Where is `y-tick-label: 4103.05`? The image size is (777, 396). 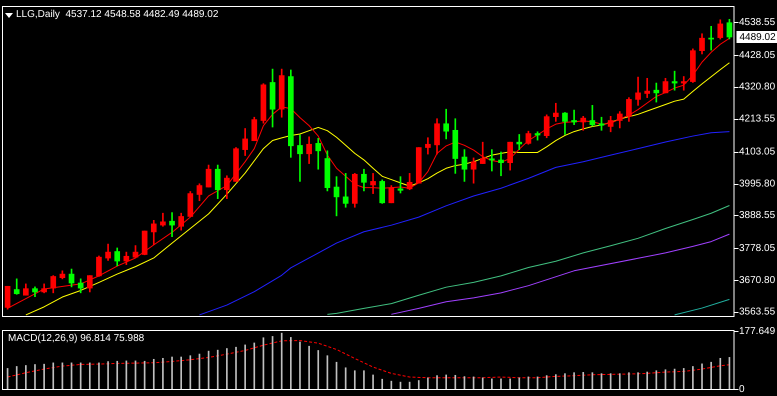
y-tick-label: 4103.05 is located at coordinates (757, 152).